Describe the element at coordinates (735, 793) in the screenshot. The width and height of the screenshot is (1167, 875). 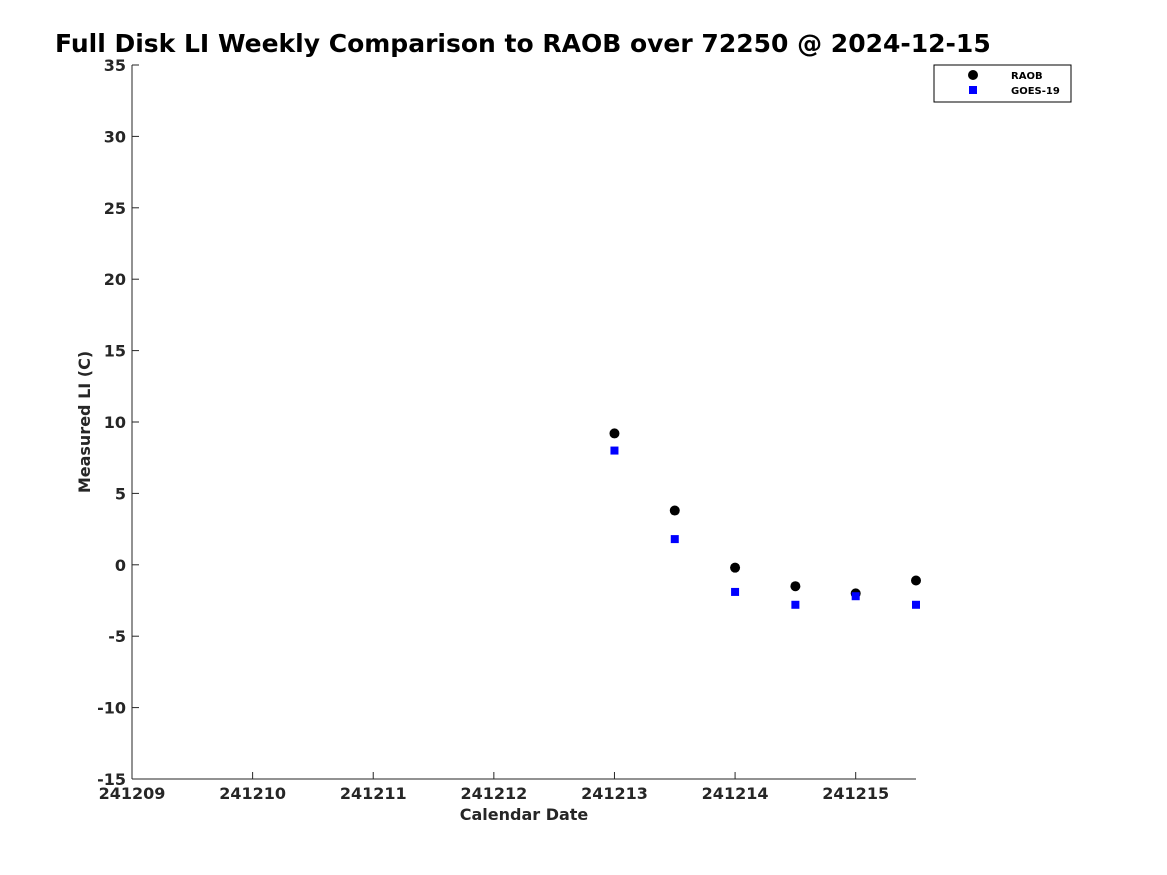
I see `x-tick-label: 241214` at that location.